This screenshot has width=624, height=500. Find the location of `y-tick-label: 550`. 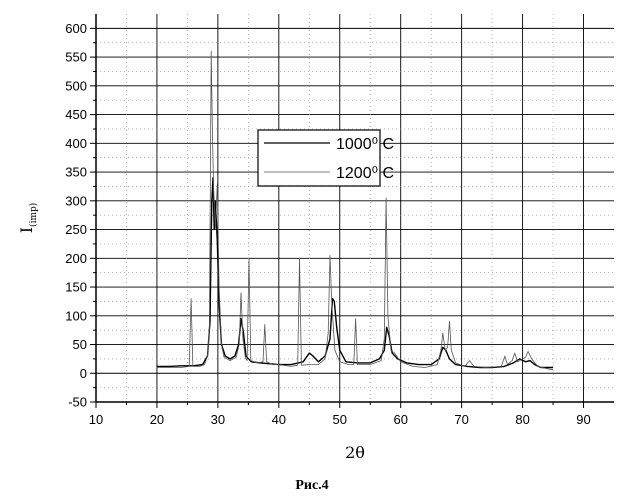

y-tick-label: 550 is located at coordinates (76, 57).